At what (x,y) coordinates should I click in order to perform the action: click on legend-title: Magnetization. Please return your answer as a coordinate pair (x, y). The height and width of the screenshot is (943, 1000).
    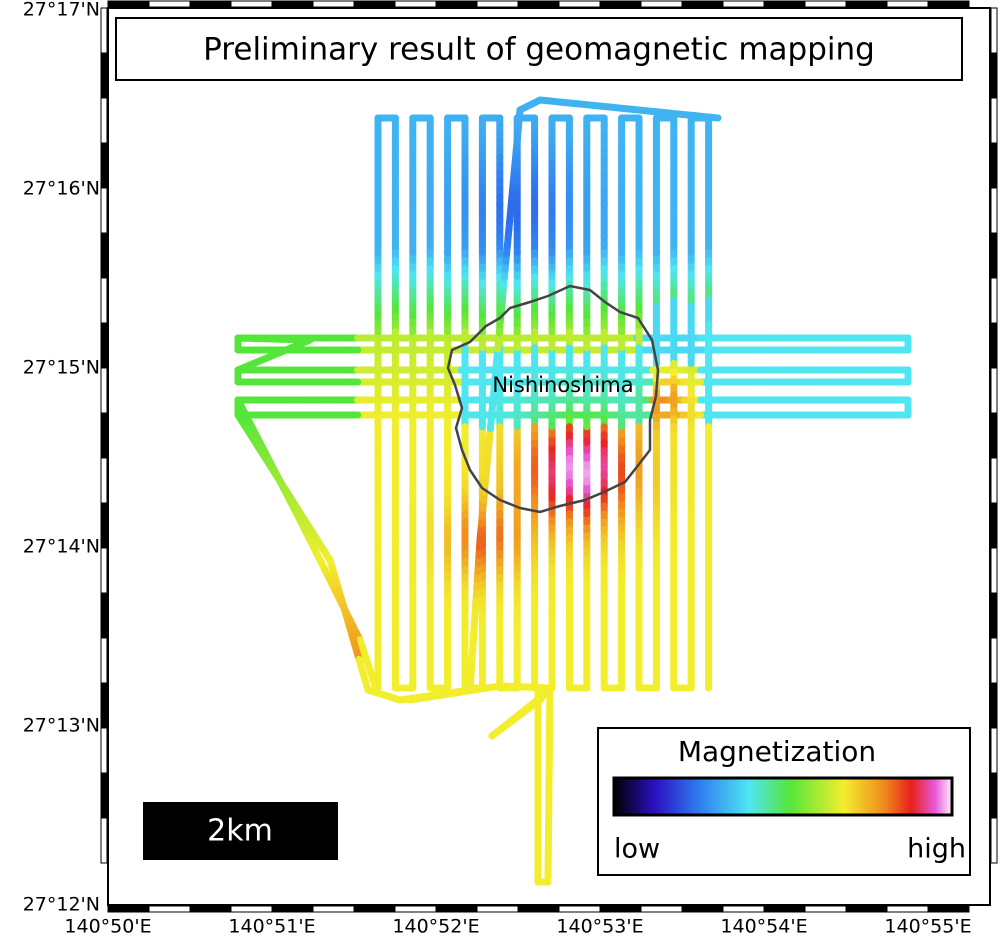
    Looking at the image, I should click on (777, 751).